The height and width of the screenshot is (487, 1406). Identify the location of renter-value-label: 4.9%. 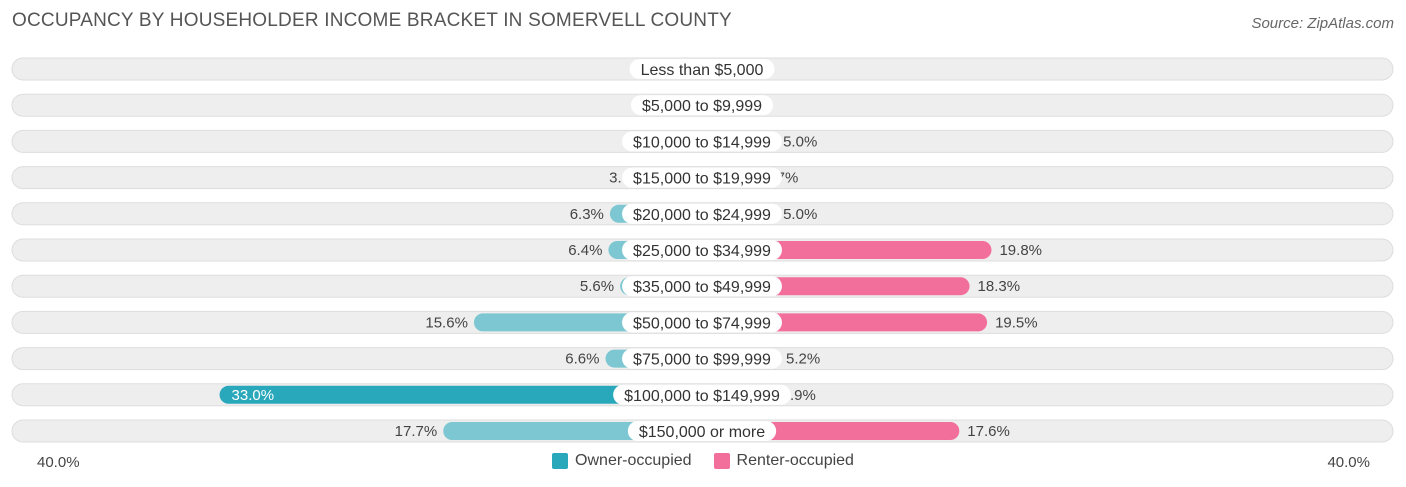
(799, 395).